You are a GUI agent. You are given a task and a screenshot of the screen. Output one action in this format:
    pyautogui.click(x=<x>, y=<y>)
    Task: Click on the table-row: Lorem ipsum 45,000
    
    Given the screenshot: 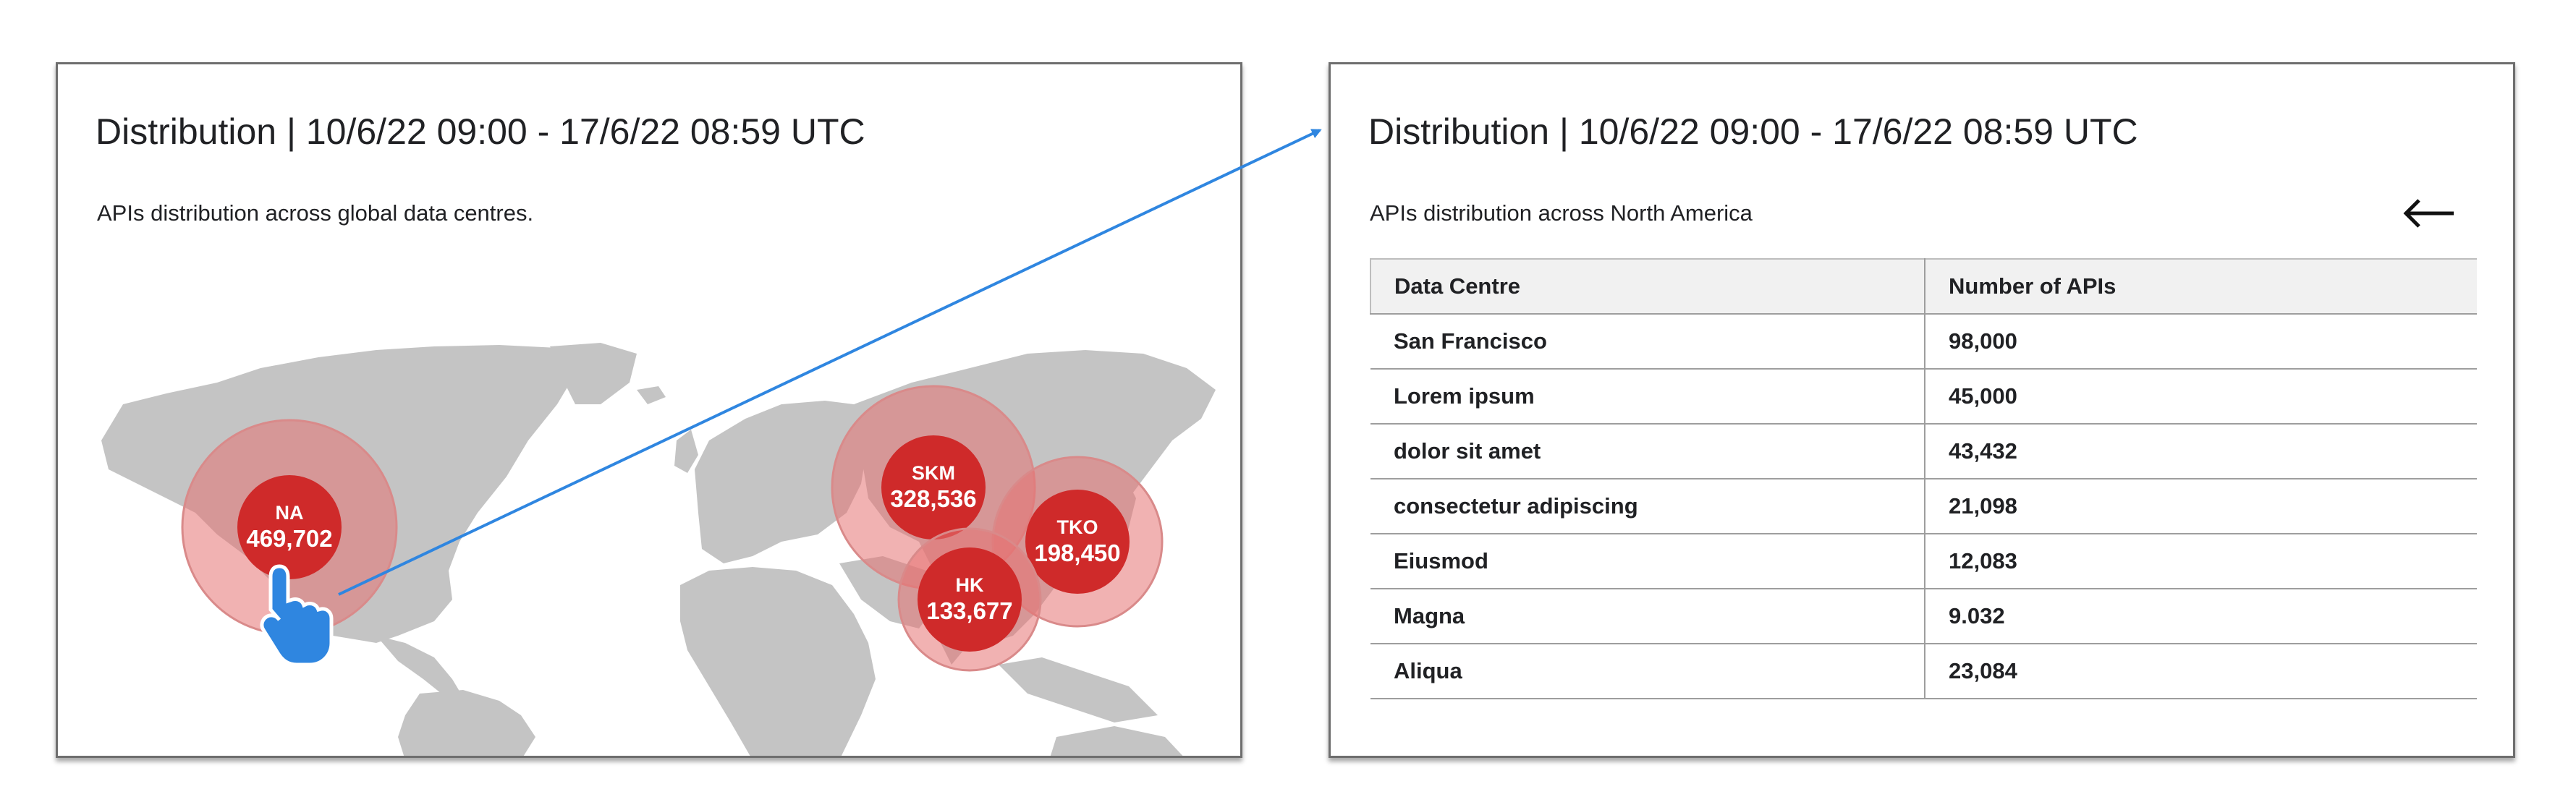 What is the action you would take?
    pyautogui.click(x=1923, y=397)
    